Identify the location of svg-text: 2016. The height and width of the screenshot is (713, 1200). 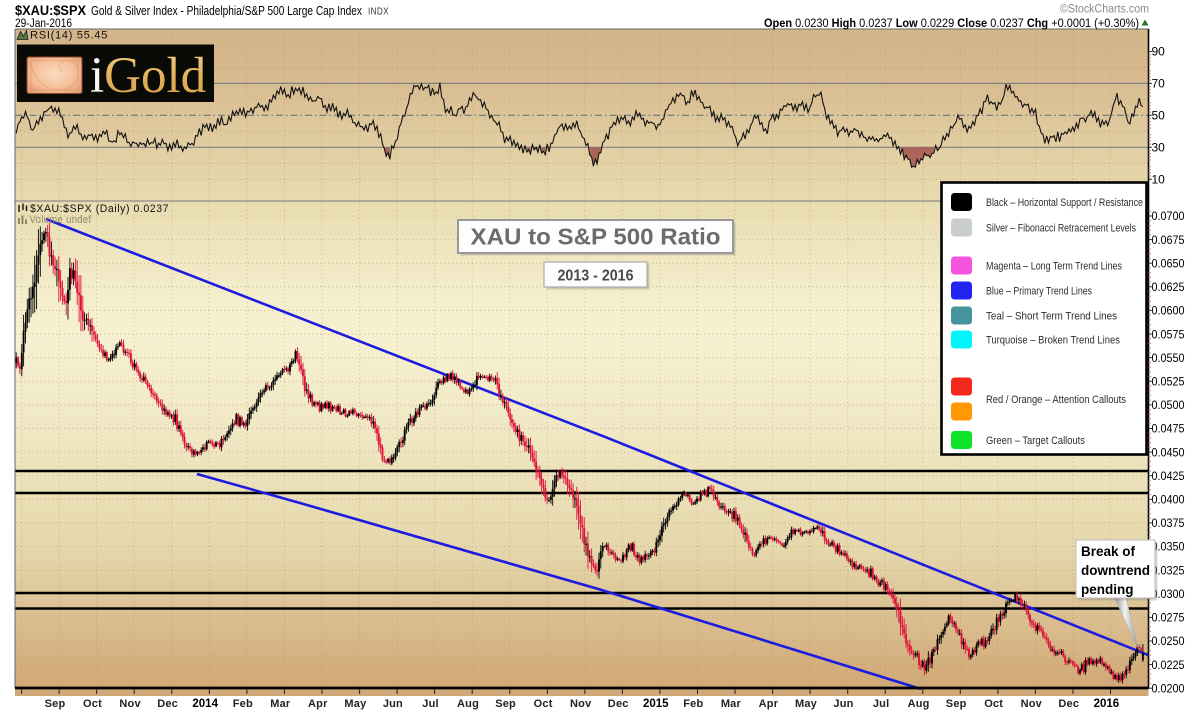
(1107, 704).